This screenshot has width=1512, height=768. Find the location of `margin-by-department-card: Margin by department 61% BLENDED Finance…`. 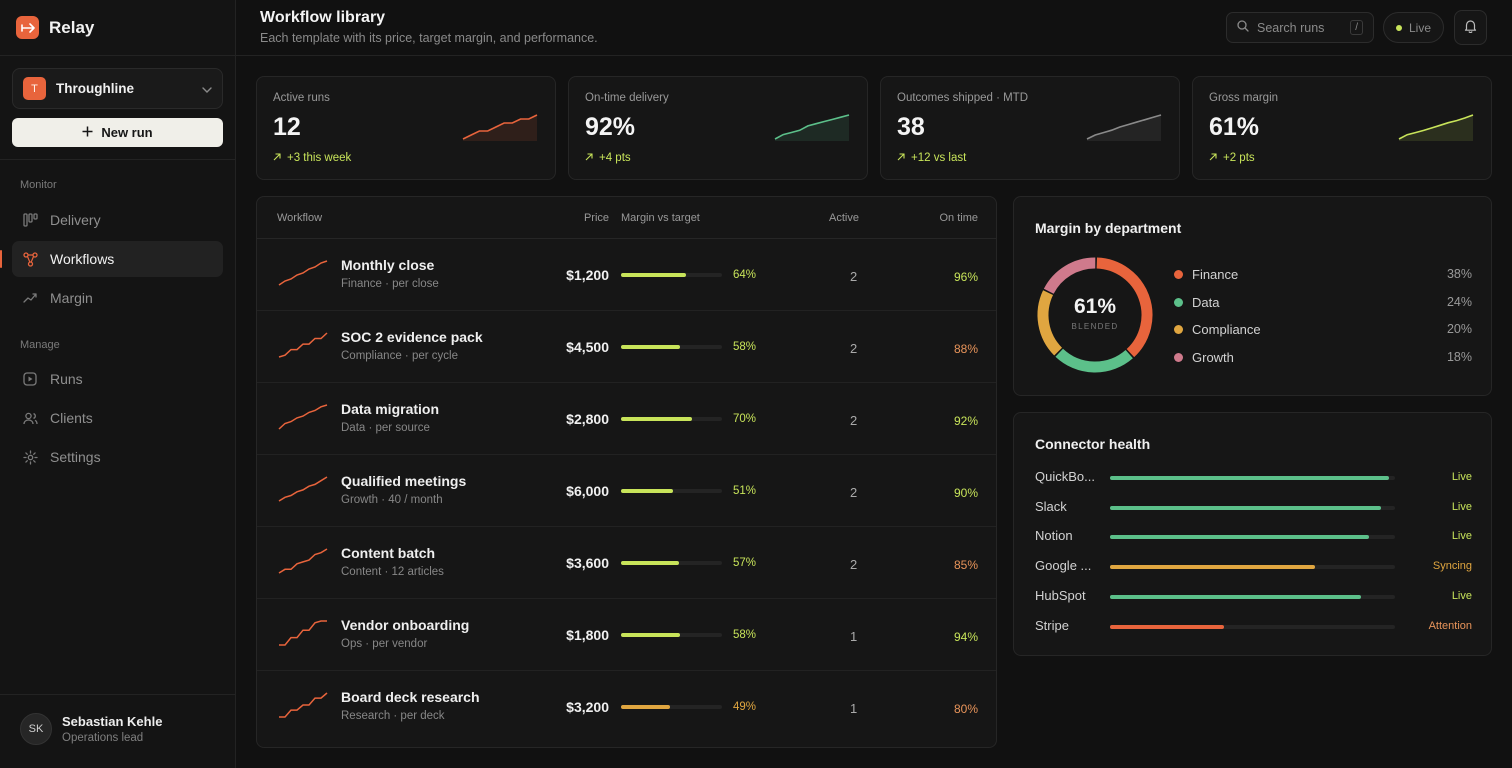

margin-by-department-card: Margin by department 61% BLENDED Finance… is located at coordinates (1252, 296).